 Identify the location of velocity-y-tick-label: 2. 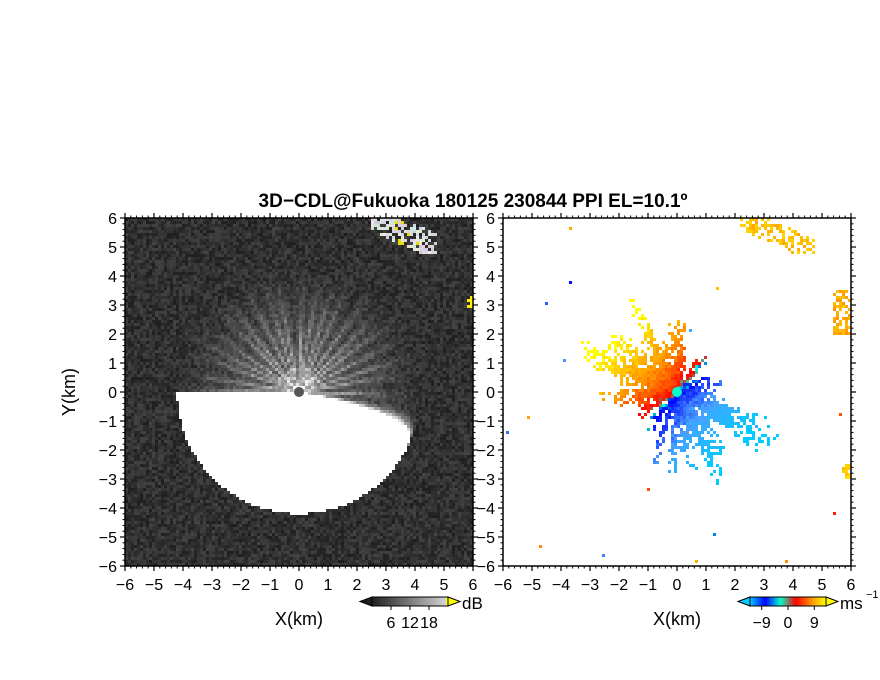
(490, 335).